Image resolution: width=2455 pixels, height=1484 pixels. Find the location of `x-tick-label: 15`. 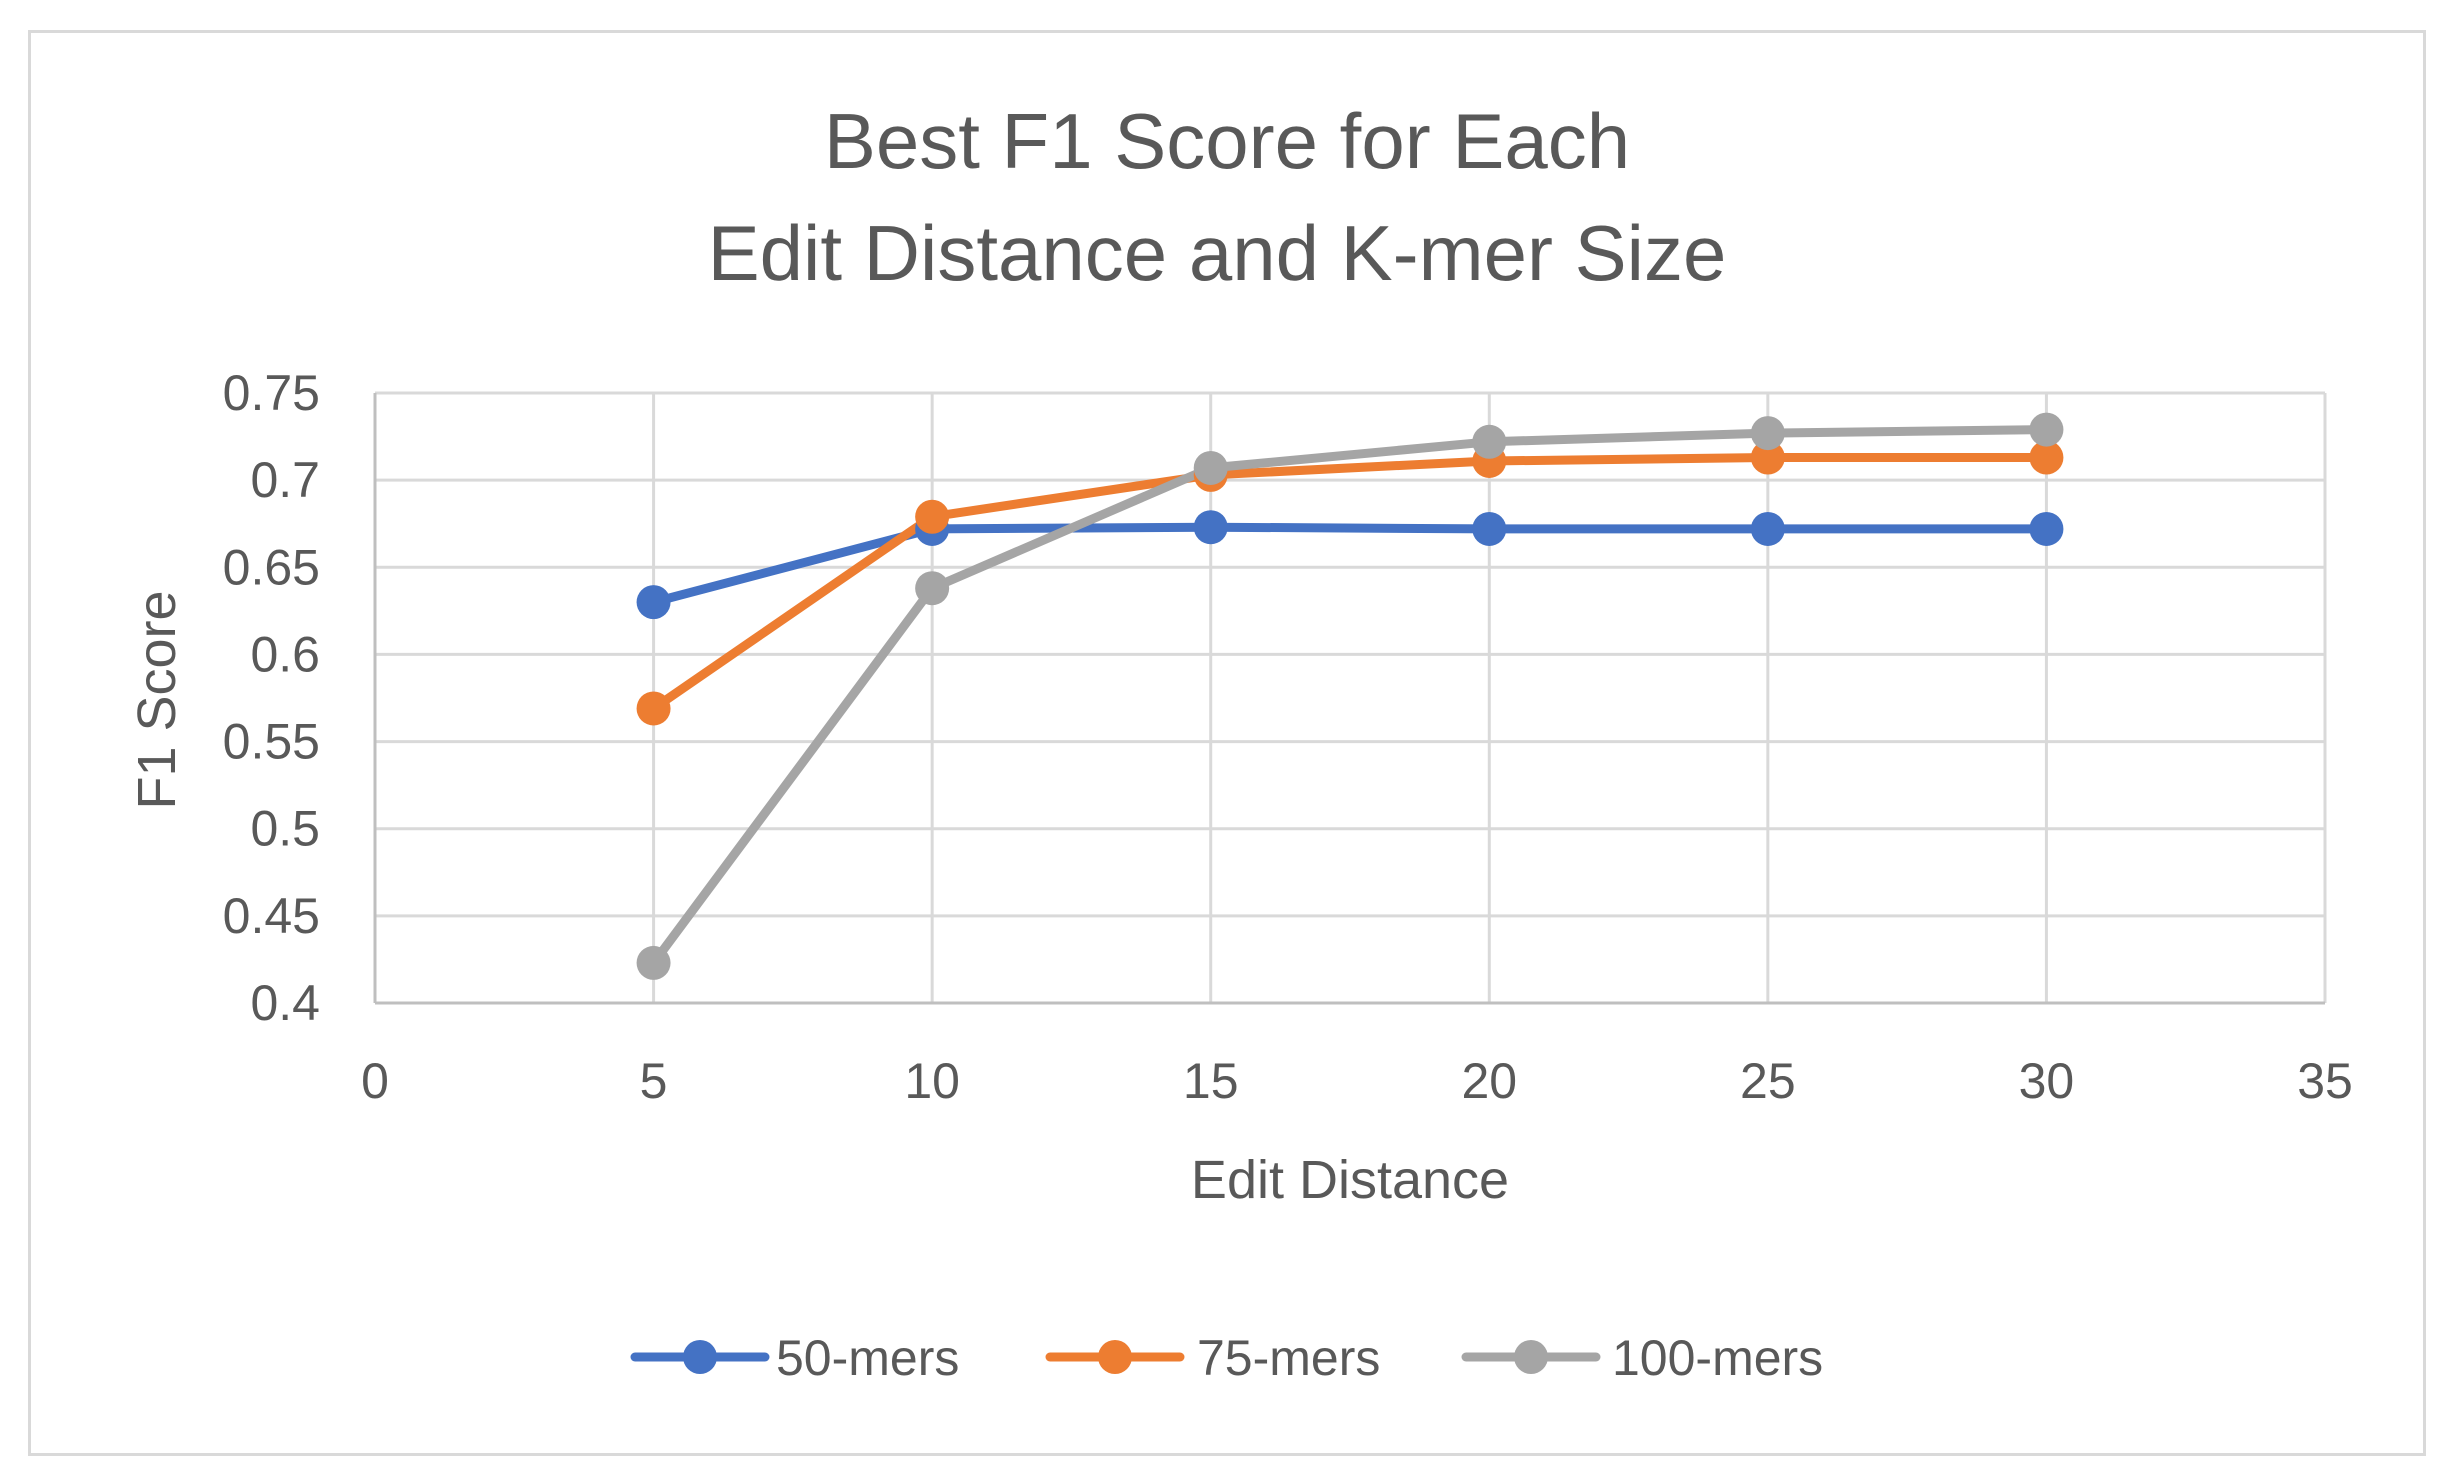

x-tick-label: 15 is located at coordinates (1211, 1081).